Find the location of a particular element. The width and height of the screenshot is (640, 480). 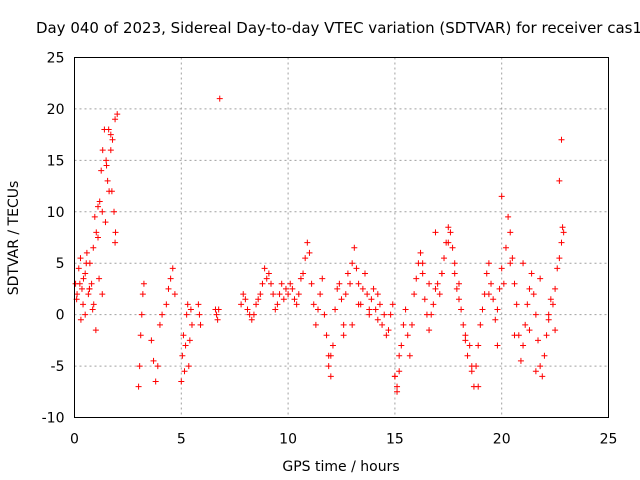

x-tick-label: 0 is located at coordinates (74, 440).